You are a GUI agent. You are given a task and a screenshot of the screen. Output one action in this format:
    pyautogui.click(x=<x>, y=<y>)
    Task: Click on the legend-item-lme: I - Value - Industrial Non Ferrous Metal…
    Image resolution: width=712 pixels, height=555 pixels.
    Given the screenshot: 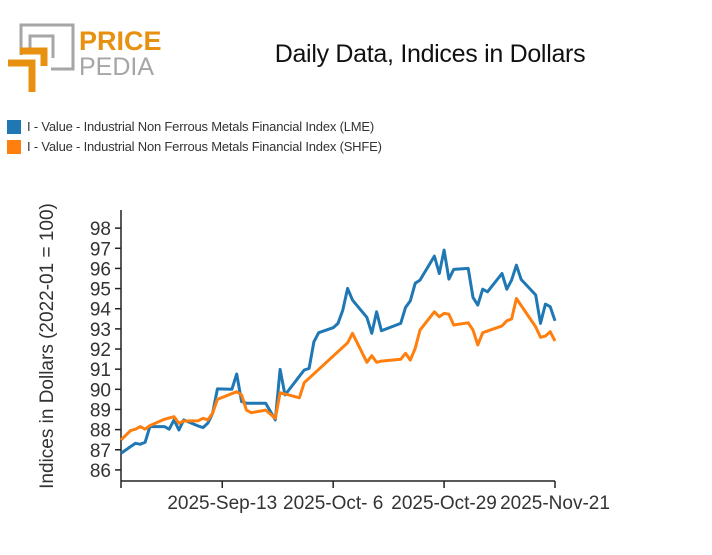 What is the action you would take?
    pyautogui.click(x=190, y=126)
    